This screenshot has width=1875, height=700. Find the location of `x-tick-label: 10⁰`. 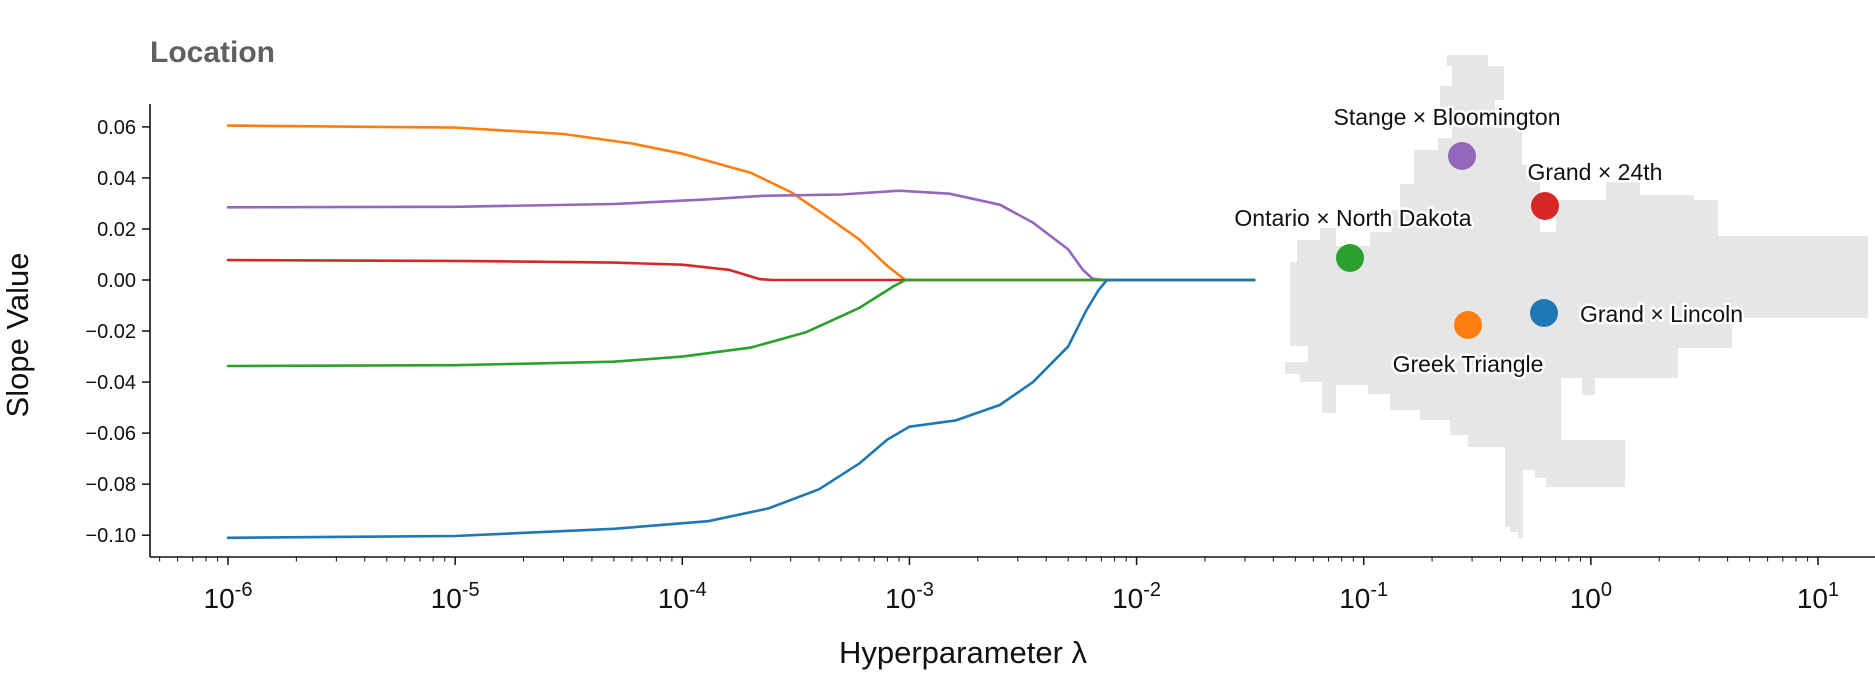

x-tick-label: 10⁰ is located at coordinates (1591, 596).